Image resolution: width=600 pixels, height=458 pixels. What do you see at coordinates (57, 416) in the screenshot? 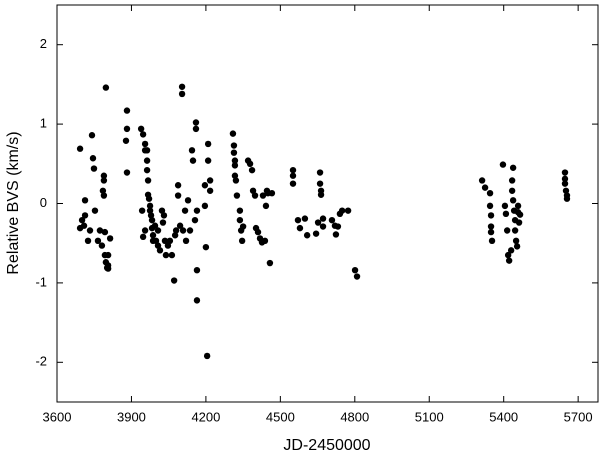
I see `x-tick-label: 3600` at bounding box center [57, 416].